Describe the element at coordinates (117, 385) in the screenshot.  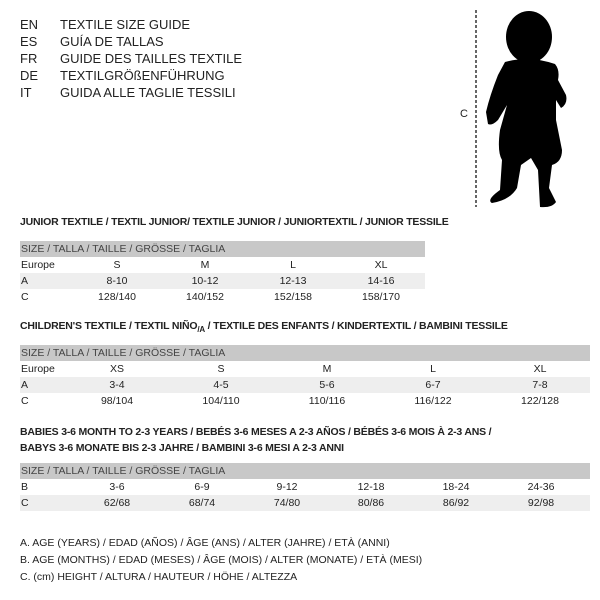
I see `table-cell: 3-4` at that location.